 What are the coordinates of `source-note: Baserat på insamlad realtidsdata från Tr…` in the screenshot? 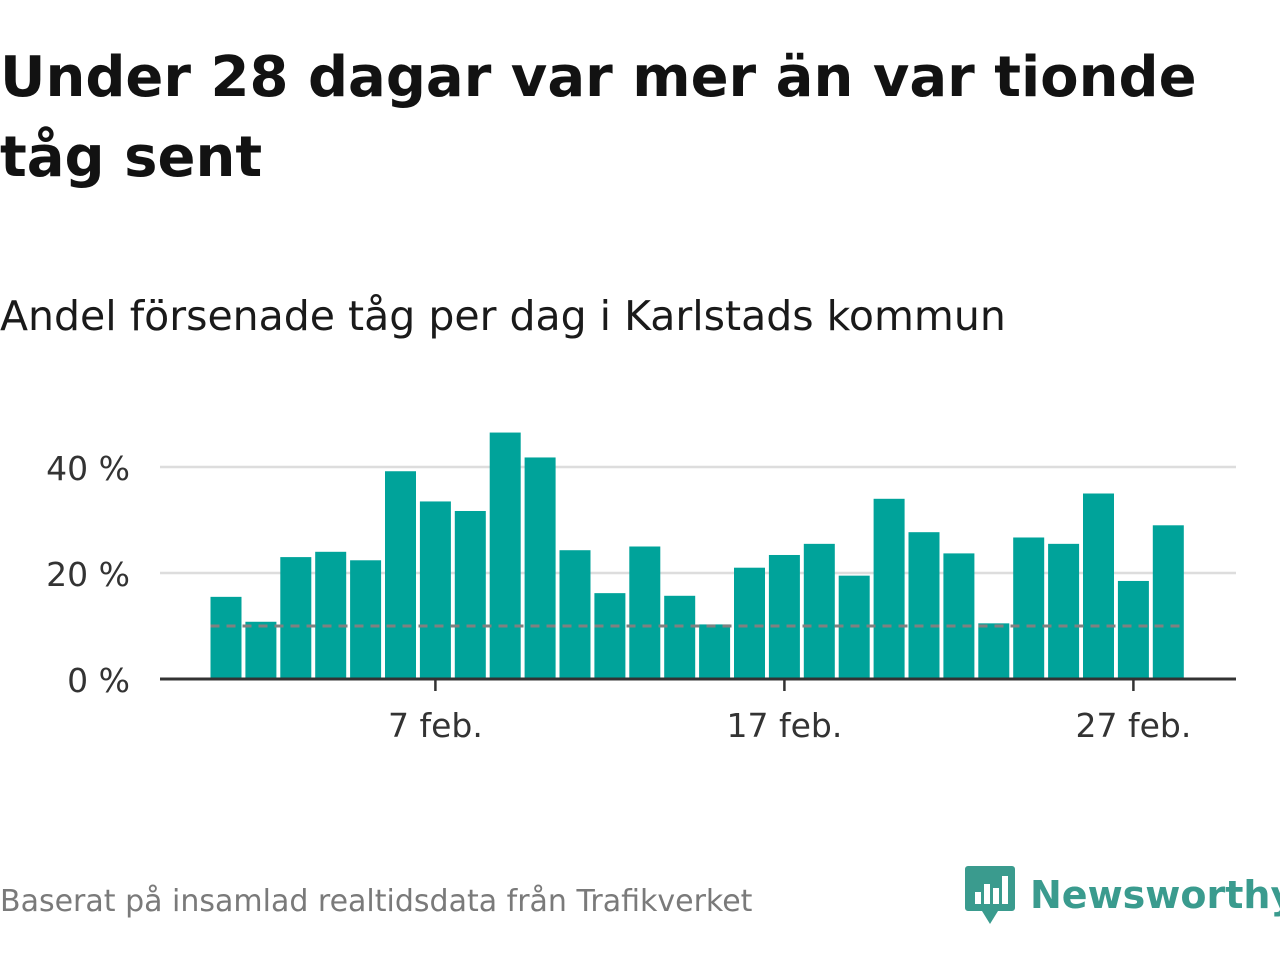 It's located at (376, 901).